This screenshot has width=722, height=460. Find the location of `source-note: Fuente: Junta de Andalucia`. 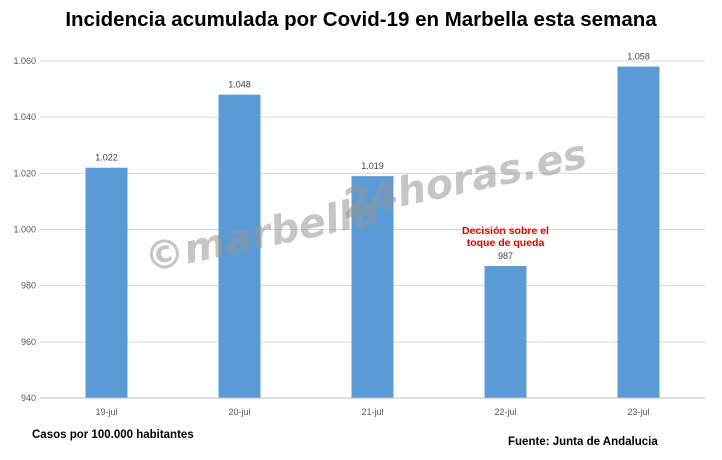

source-note: Fuente: Junta de Andalucia is located at coordinates (583, 442).